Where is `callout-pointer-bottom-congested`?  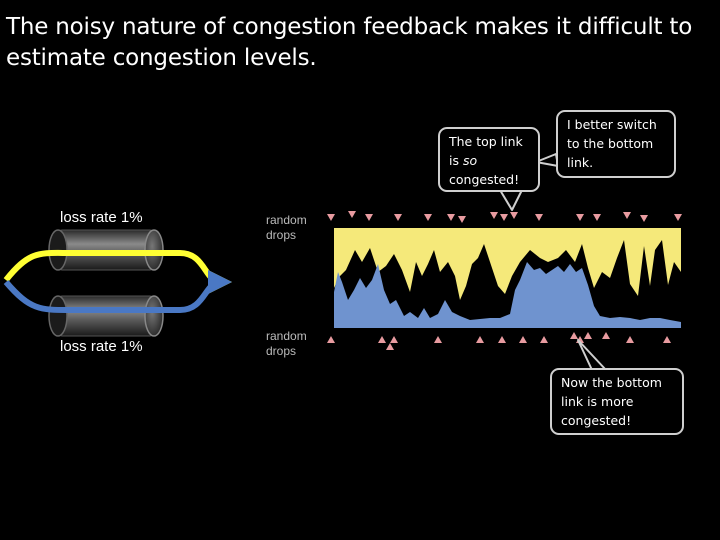
callout-pointer-bottom-congested is located at coordinates (592, 355).